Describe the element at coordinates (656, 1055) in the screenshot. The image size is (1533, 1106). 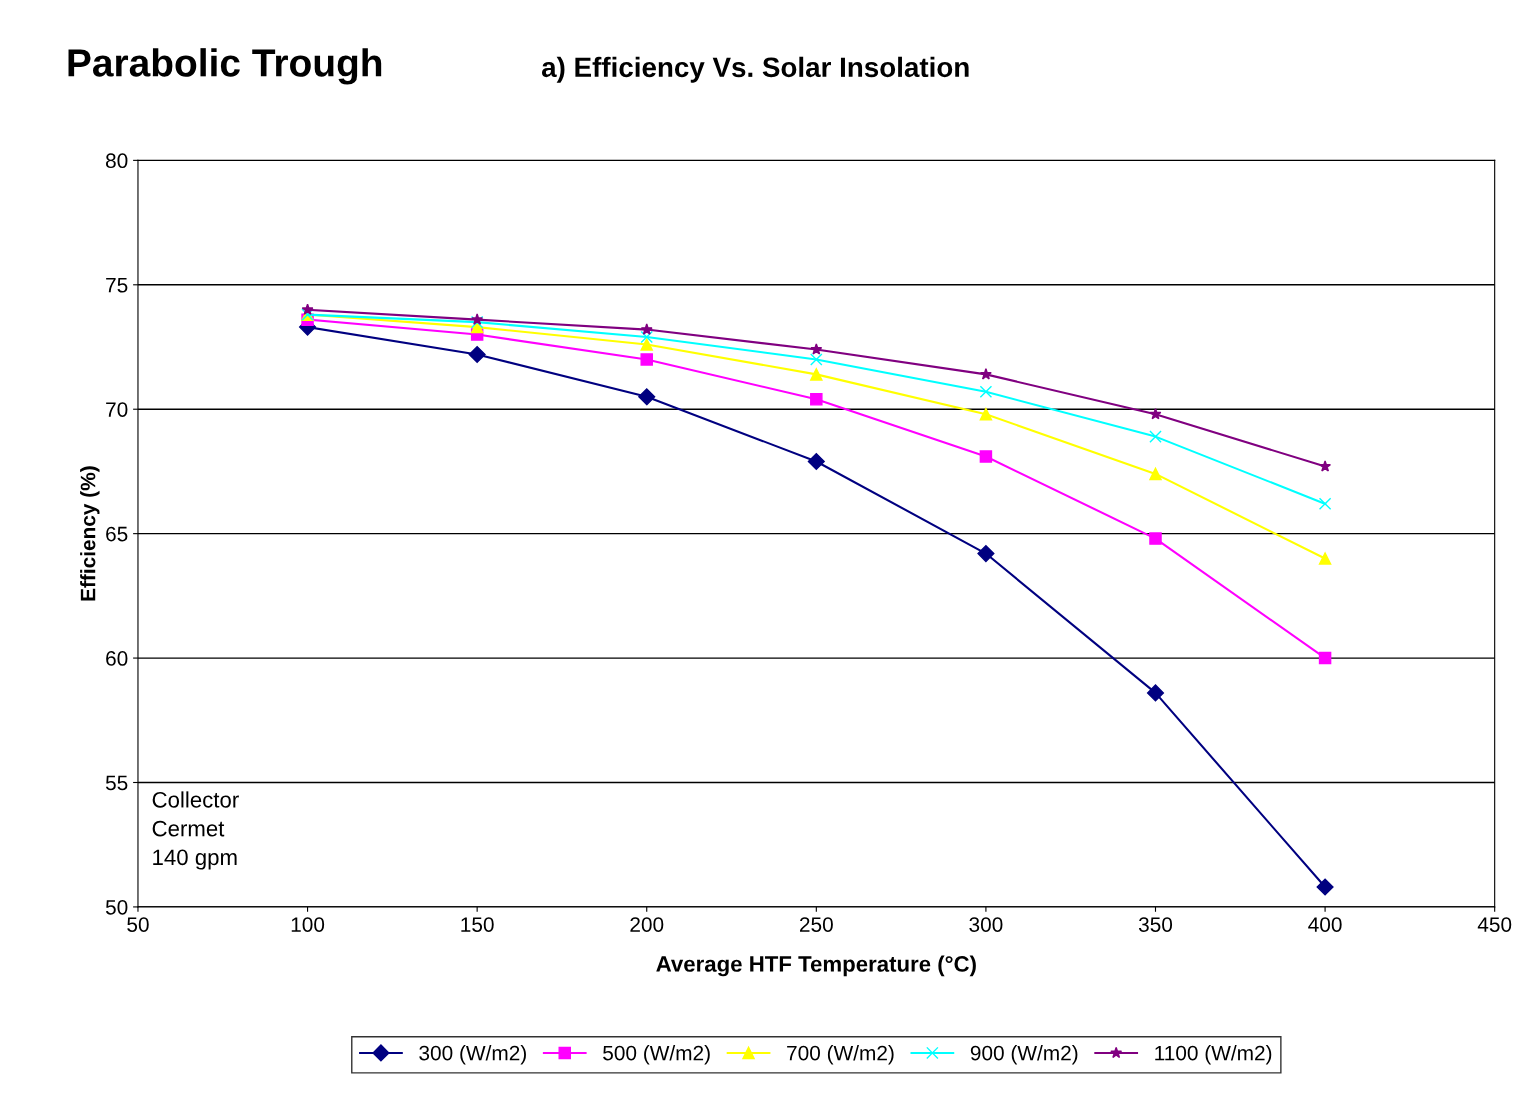
I see `legend-label: 500 (W/m2)` at that location.